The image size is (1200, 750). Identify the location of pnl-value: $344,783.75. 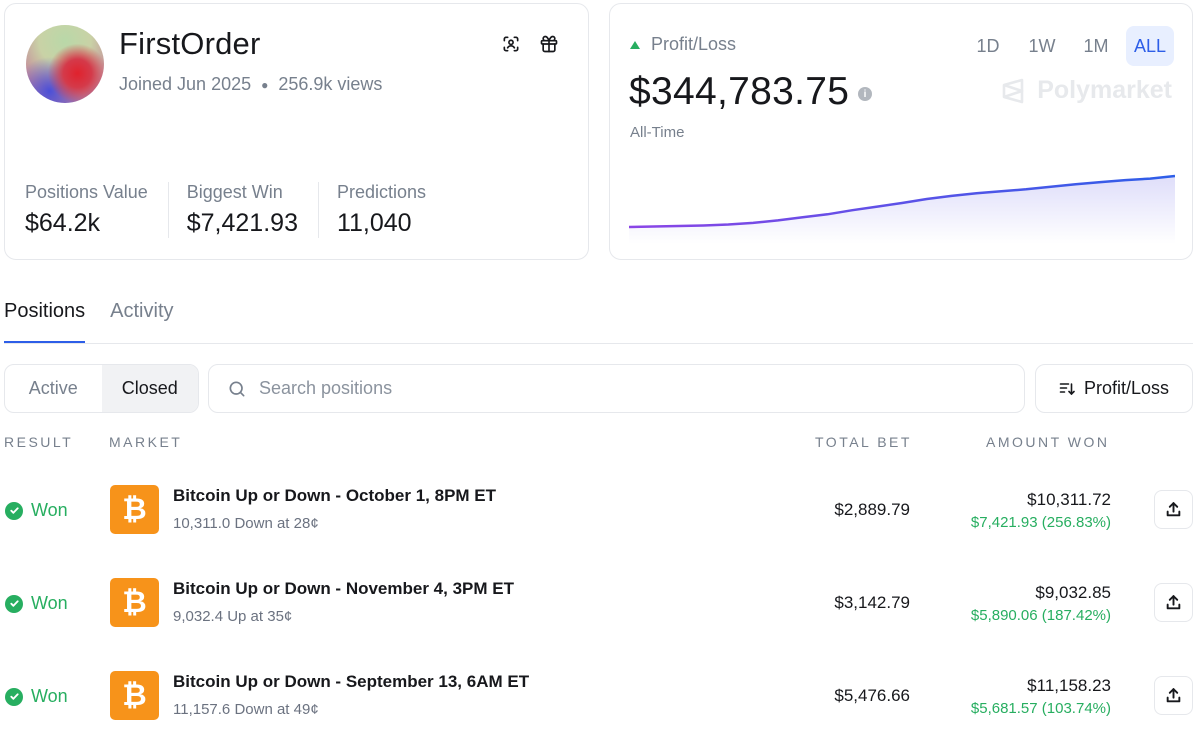
(739, 91).